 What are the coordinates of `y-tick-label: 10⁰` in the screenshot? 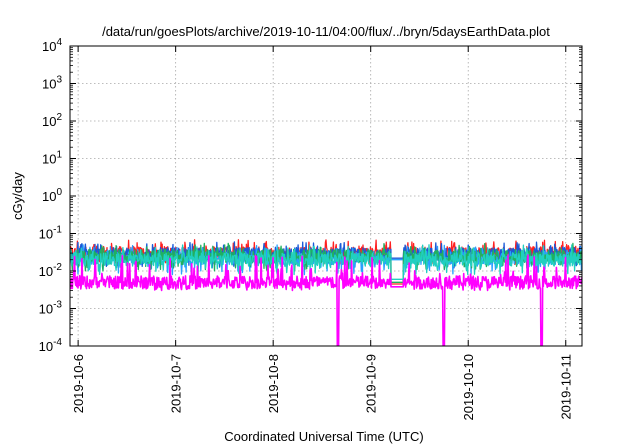 It's located at (52, 195).